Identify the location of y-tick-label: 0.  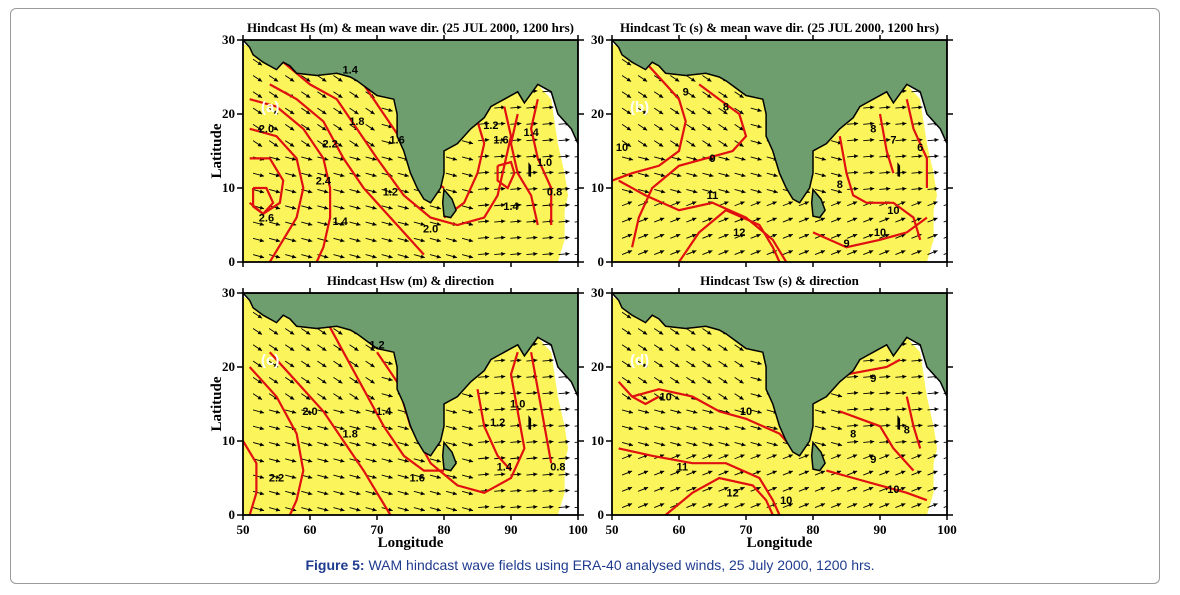
(601, 514).